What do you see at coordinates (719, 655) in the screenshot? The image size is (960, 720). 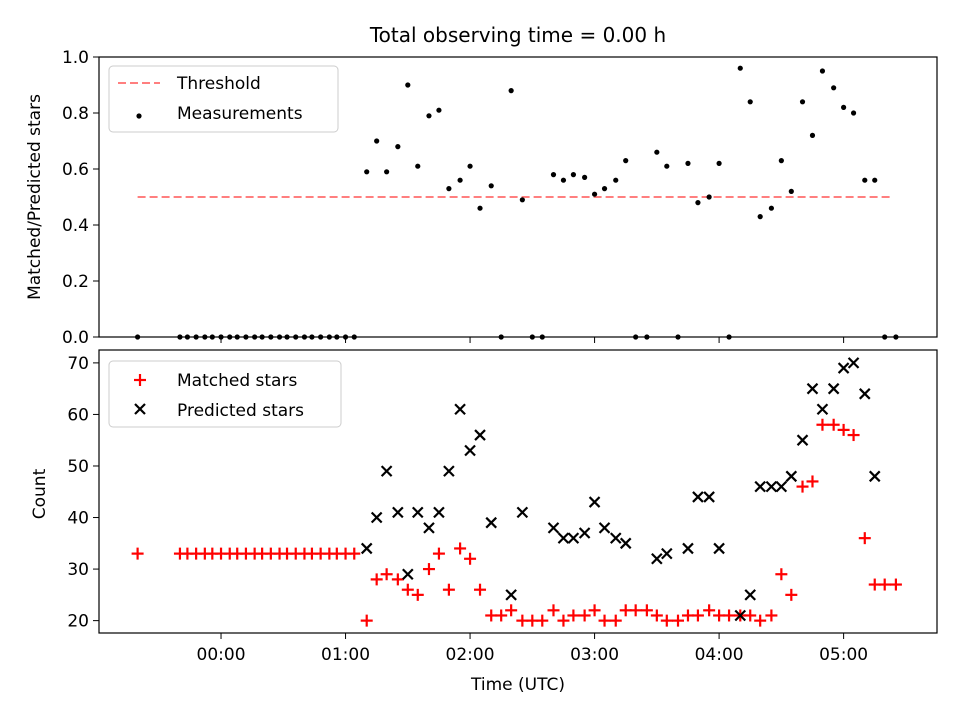 I see `x-tick-label: 04:00` at bounding box center [719, 655].